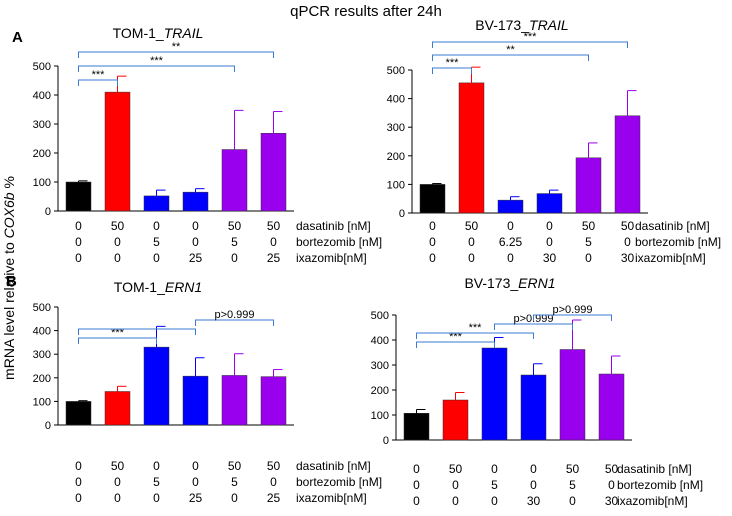 This screenshot has width=732, height=516. What do you see at coordinates (158, 287) in the screenshot?
I see `chart-title: TOM-1_ERN1` at bounding box center [158, 287].